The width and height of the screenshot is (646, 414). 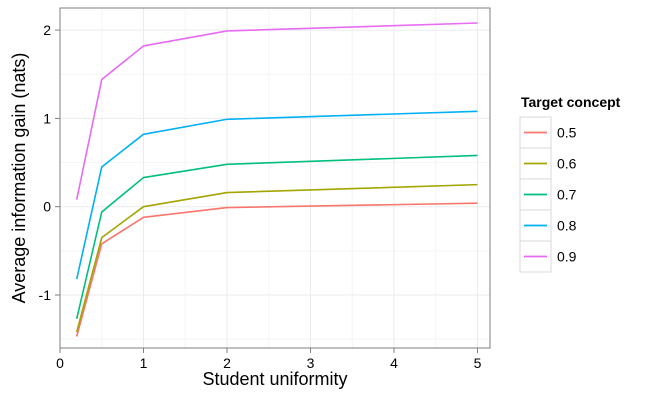 I want to click on legend-label: 0.9, so click(x=567, y=257).